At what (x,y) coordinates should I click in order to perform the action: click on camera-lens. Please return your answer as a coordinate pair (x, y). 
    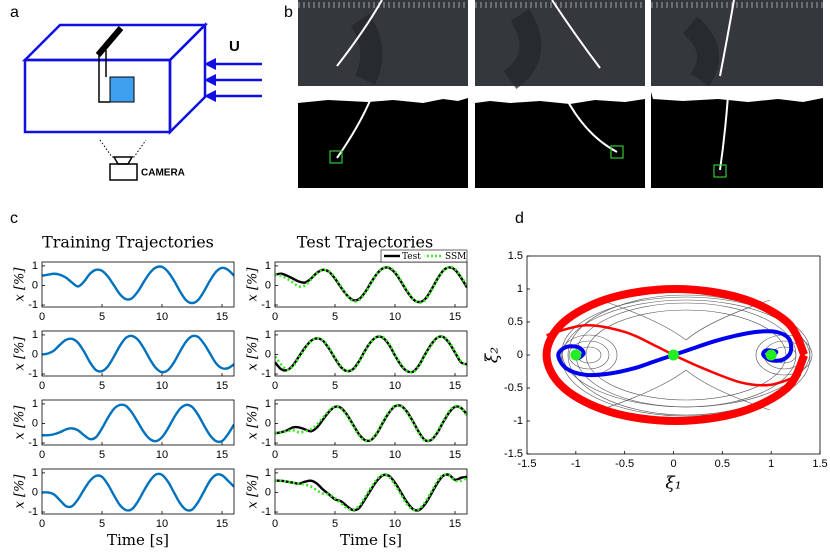
    Looking at the image, I should click on (123, 160).